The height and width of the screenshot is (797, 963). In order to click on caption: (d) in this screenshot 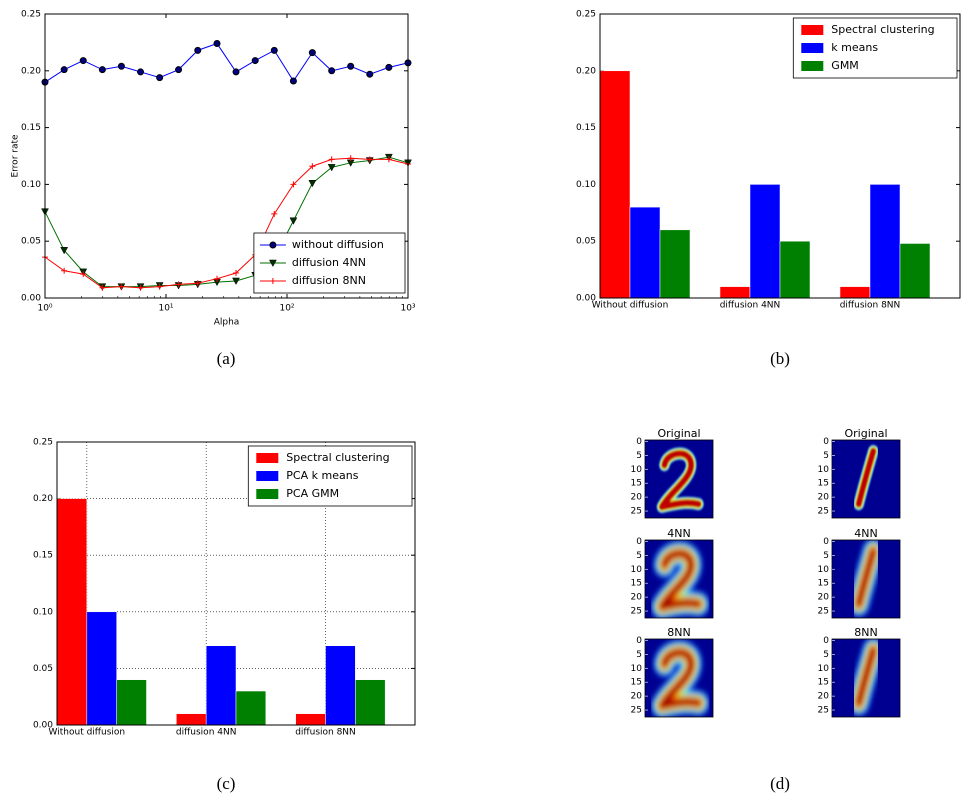, I will do `click(780, 783)`.